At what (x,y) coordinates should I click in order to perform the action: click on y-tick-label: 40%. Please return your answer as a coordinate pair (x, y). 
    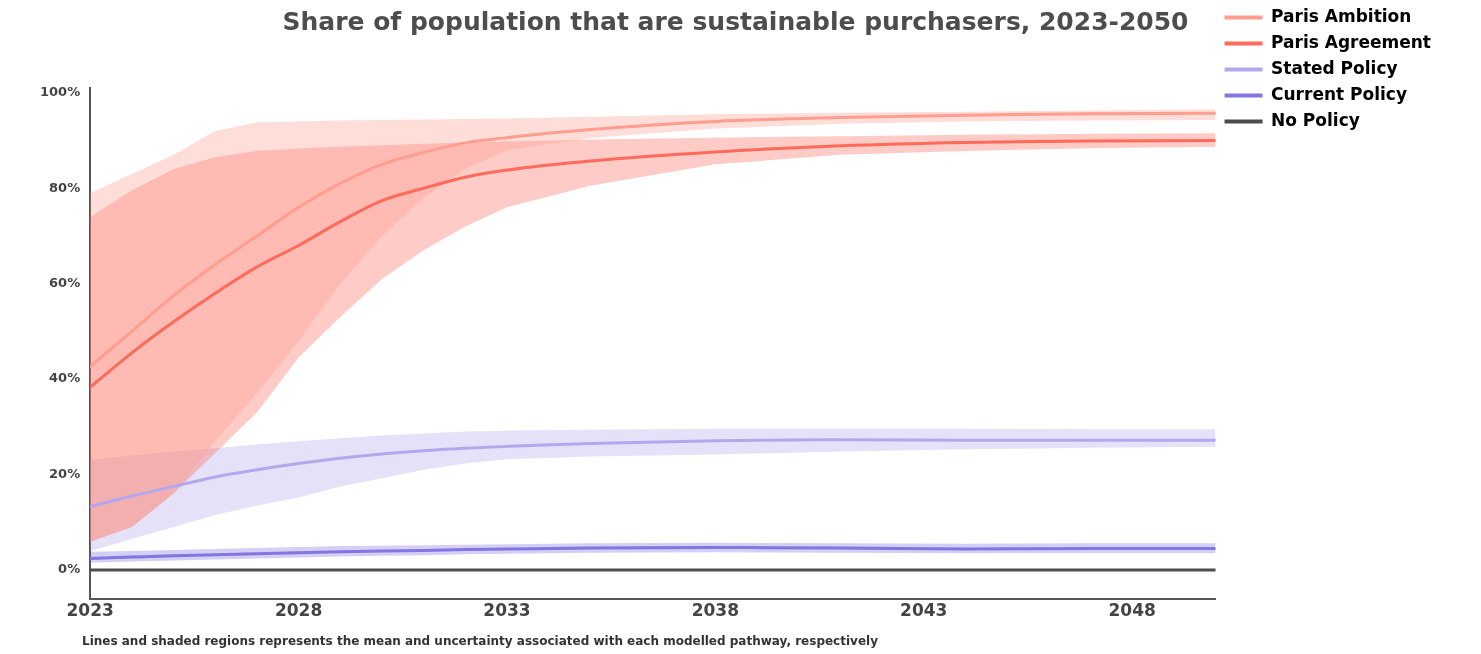
    Looking at the image, I should click on (65, 378).